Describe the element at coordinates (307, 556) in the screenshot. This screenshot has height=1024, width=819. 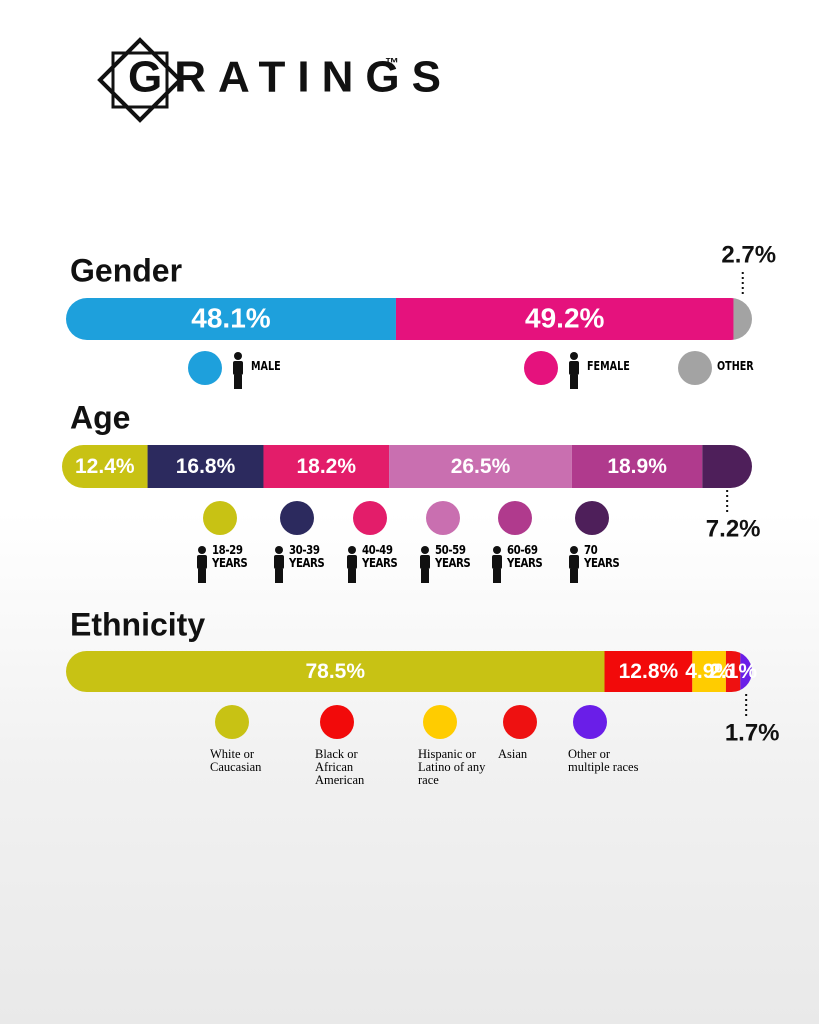
I see `legend-label: 30-39 YEARS` at that location.